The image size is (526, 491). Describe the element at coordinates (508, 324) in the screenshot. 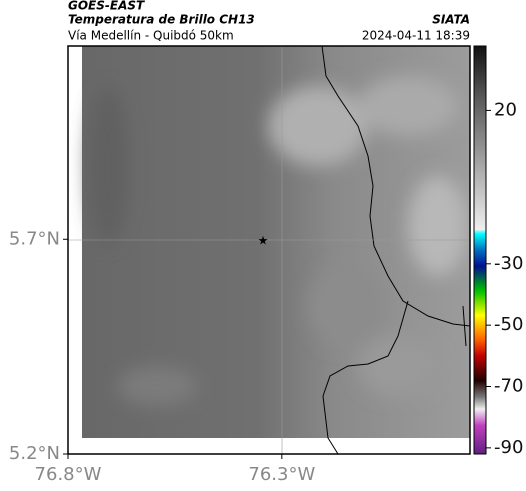

I see `colorbar-tick-label: -50` at that location.